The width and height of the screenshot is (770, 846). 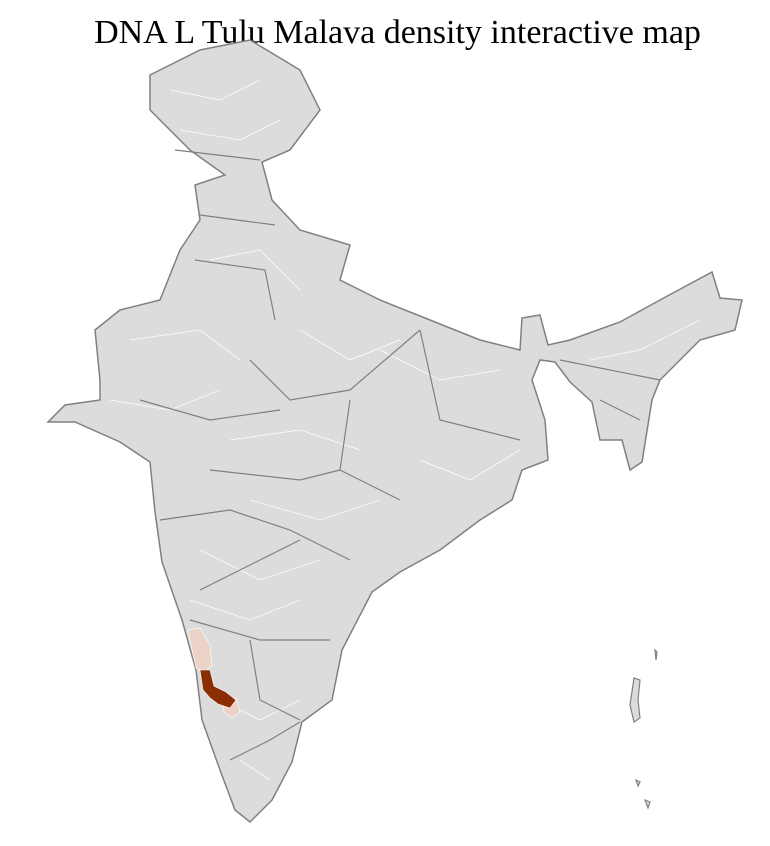 What do you see at coordinates (200, 650) in the screenshot?
I see `region-low-density-north` at bounding box center [200, 650].